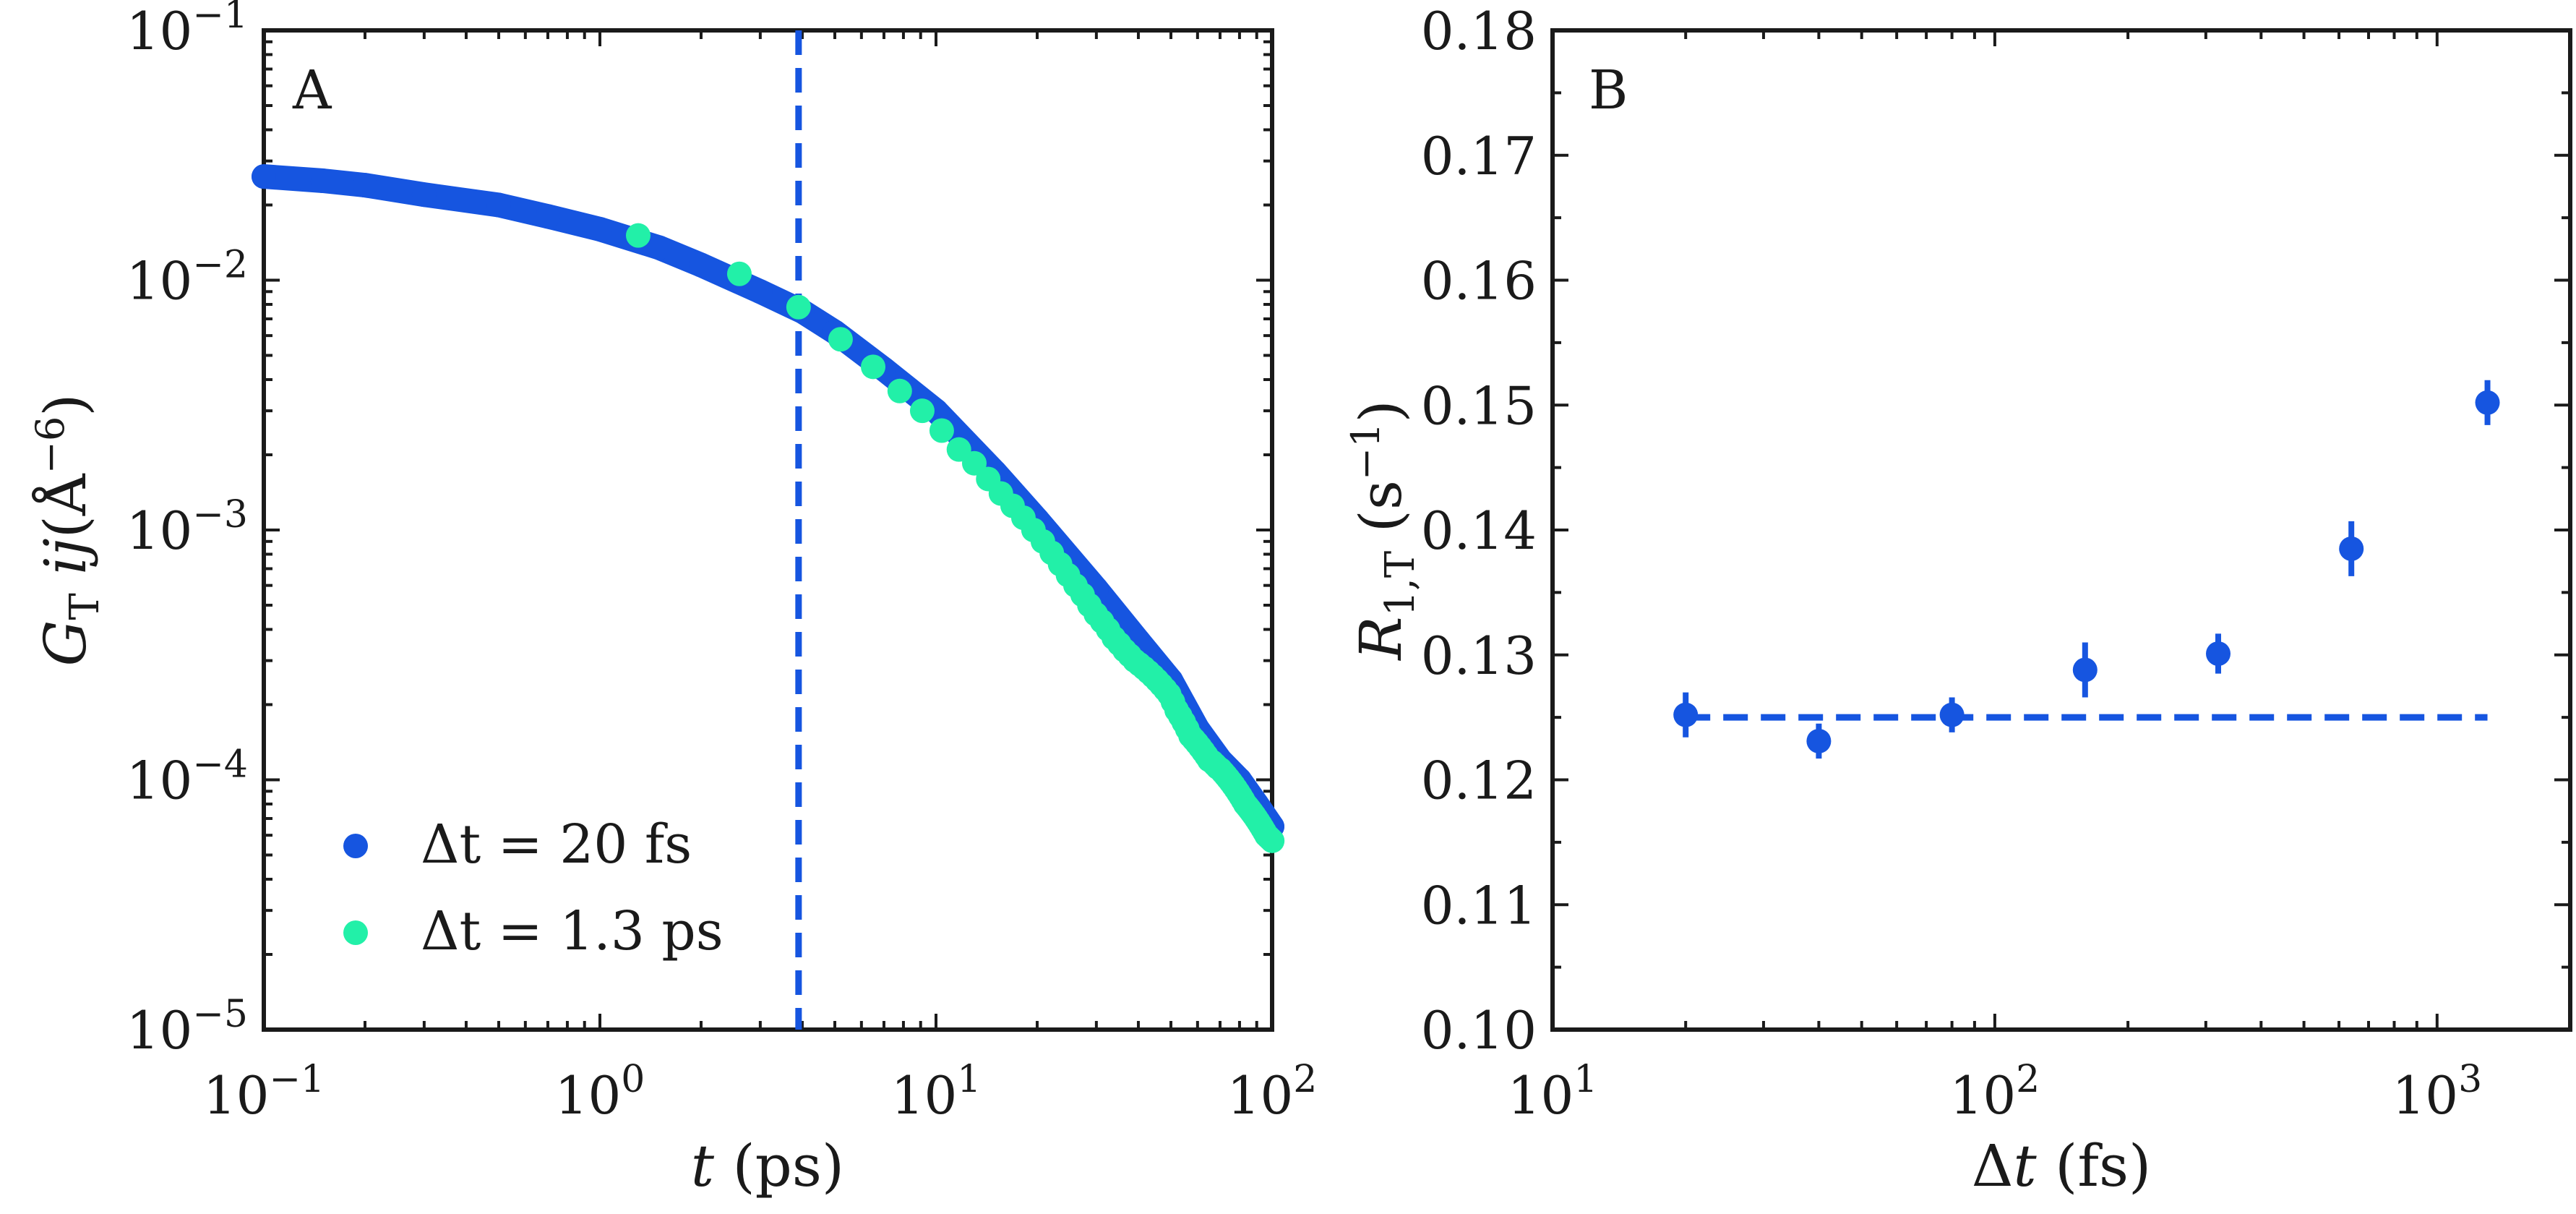 Image resolution: width=2576 pixels, height=1214 pixels. What do you see at coordinates (187, 1027) in the screenshot?
I see `y-tick-label: 10⁻⁵` at bounding box center [187, 1027].